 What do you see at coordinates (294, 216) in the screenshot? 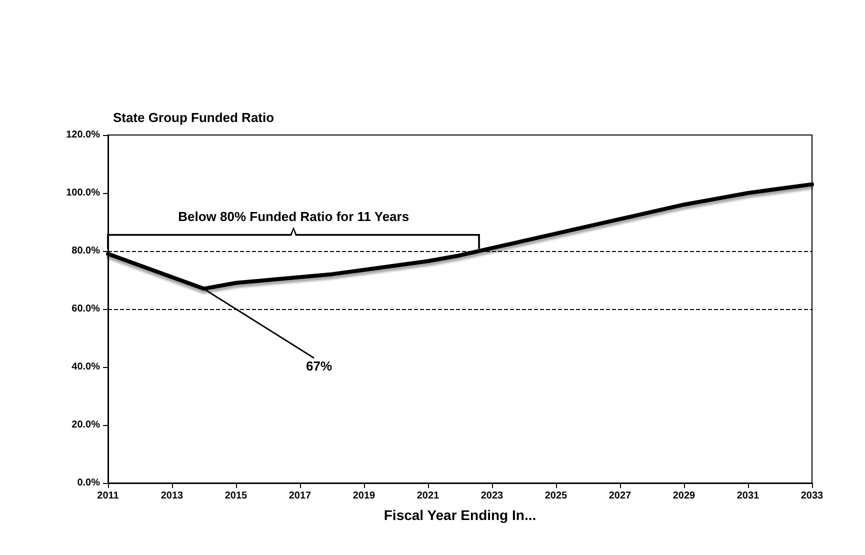
I see `annotation: Below 80% Funded Ratio for 11 Years` at bounding box center [294, 216].